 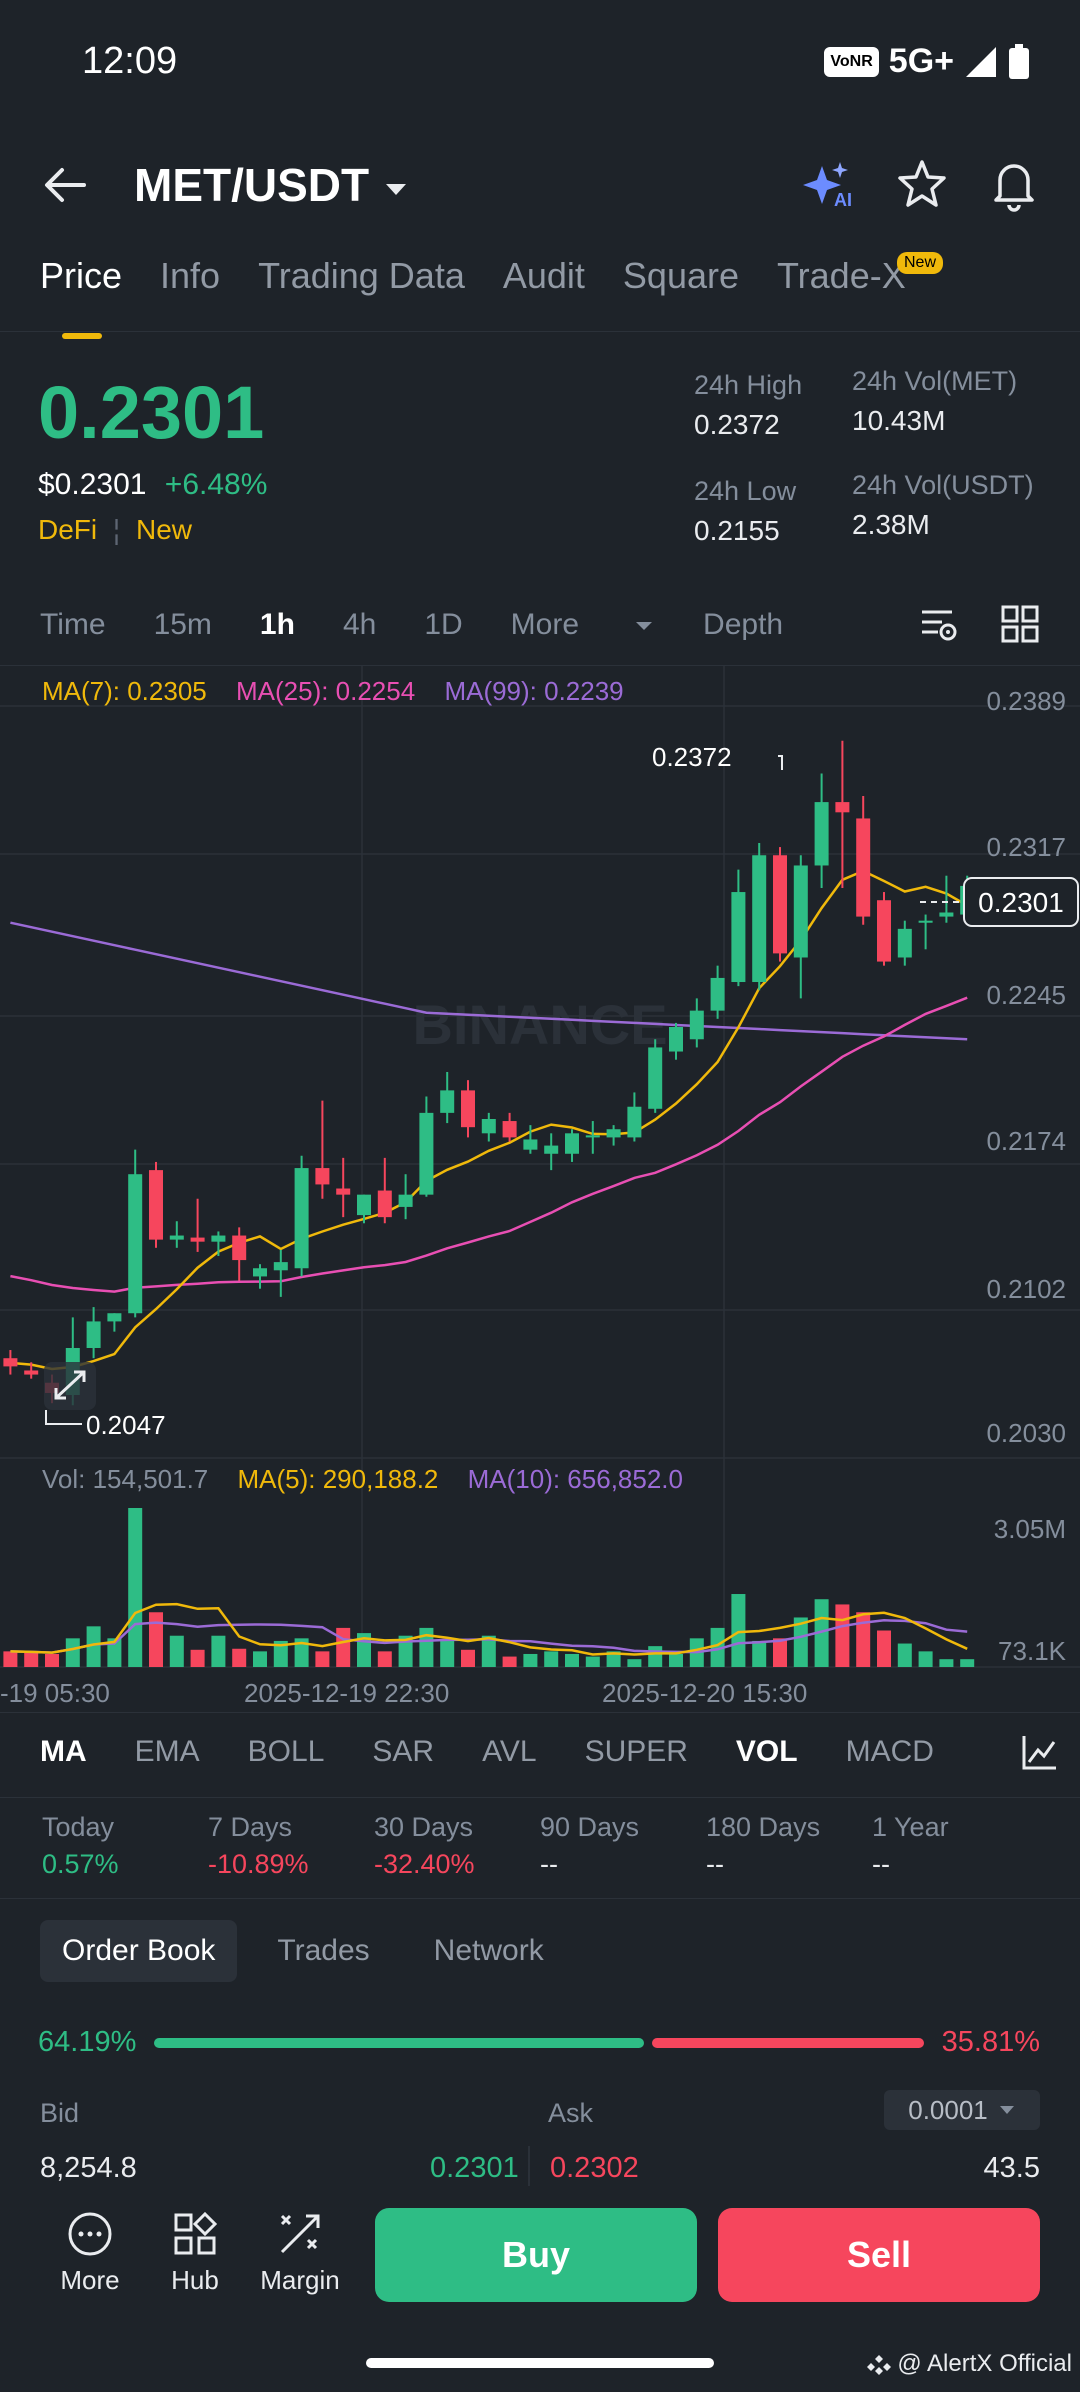 What do you see at coordinates (851, 61) in the screenshot?
I see `volte-icon: VoNR` at bounding box center [851, 61].